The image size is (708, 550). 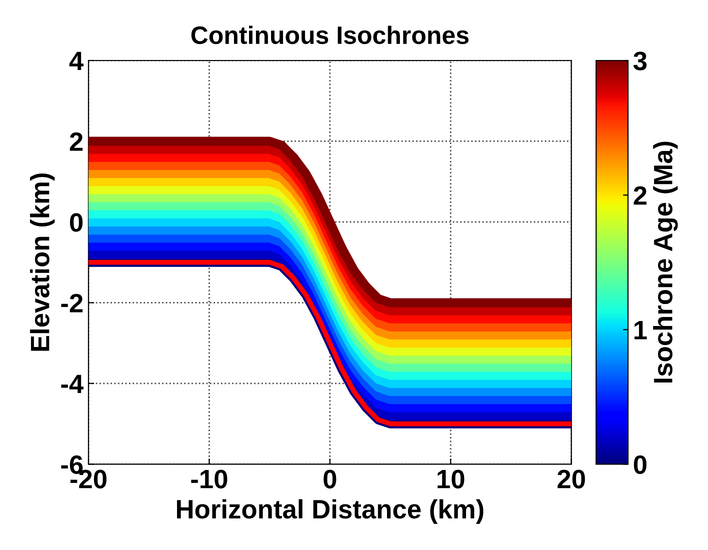 I want to click on chart-title: Continuous Isochrones, so click(x=329, y=35).